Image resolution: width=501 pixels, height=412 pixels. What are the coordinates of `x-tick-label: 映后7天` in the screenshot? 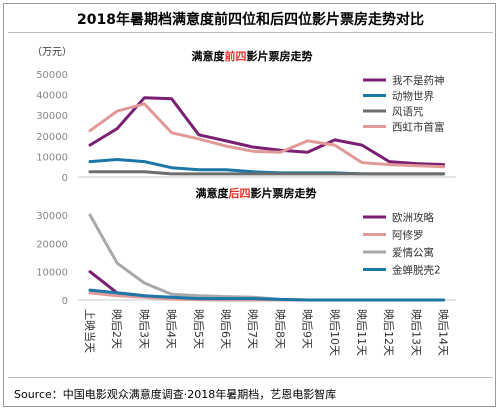 It's located at (252, 329).